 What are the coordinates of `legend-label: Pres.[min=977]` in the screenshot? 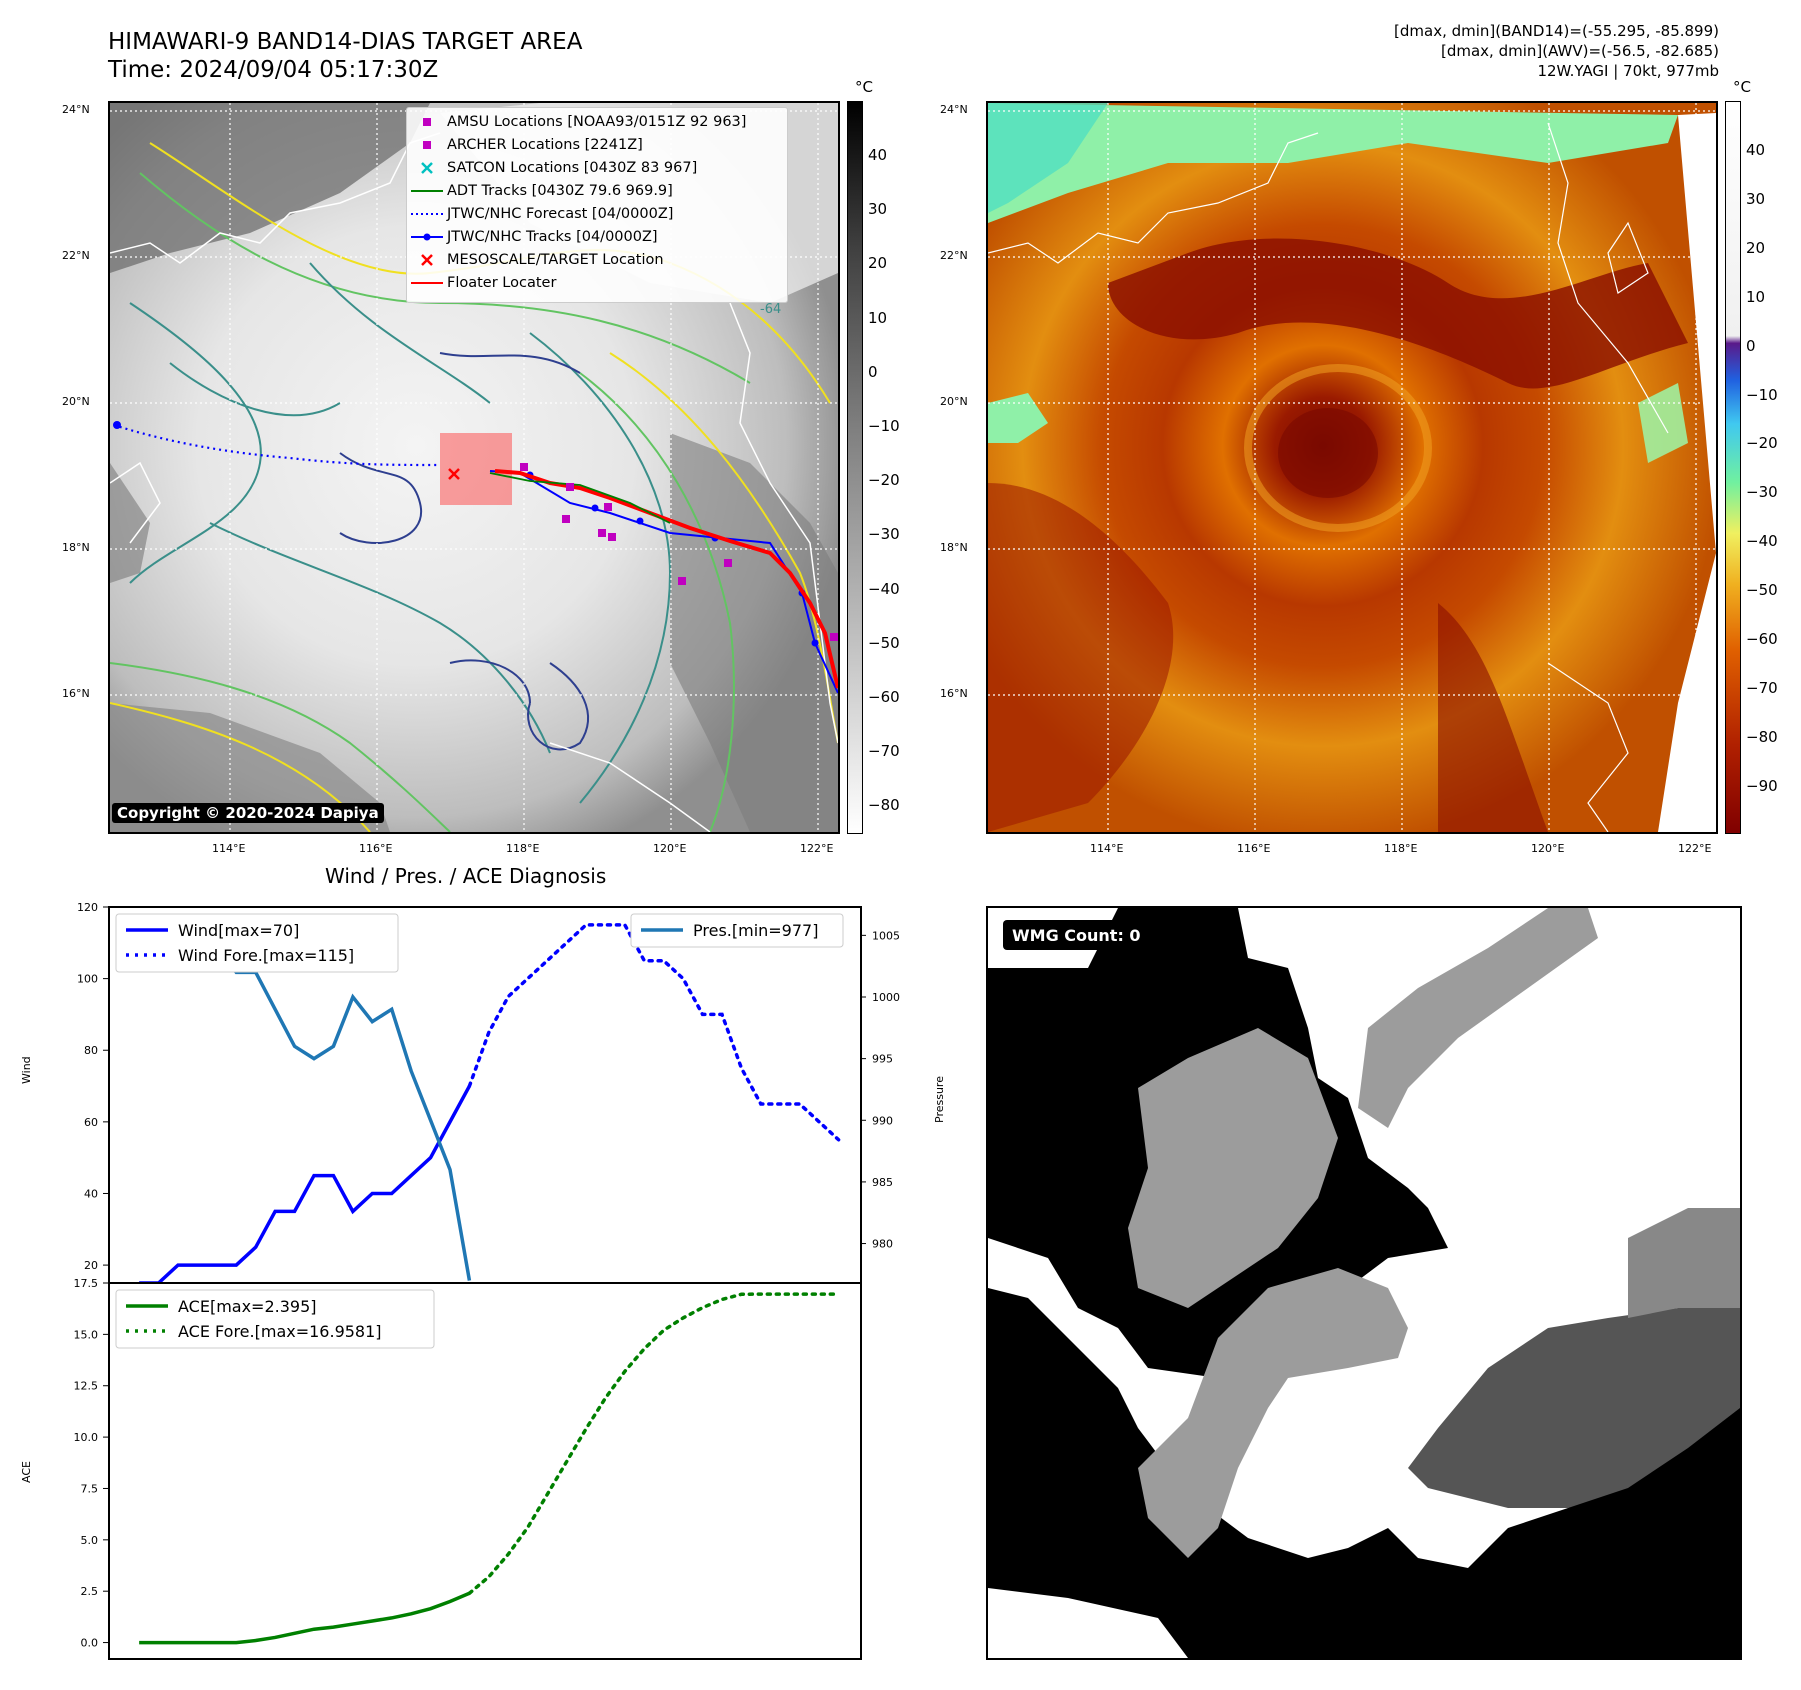 It's located at (755, 930).